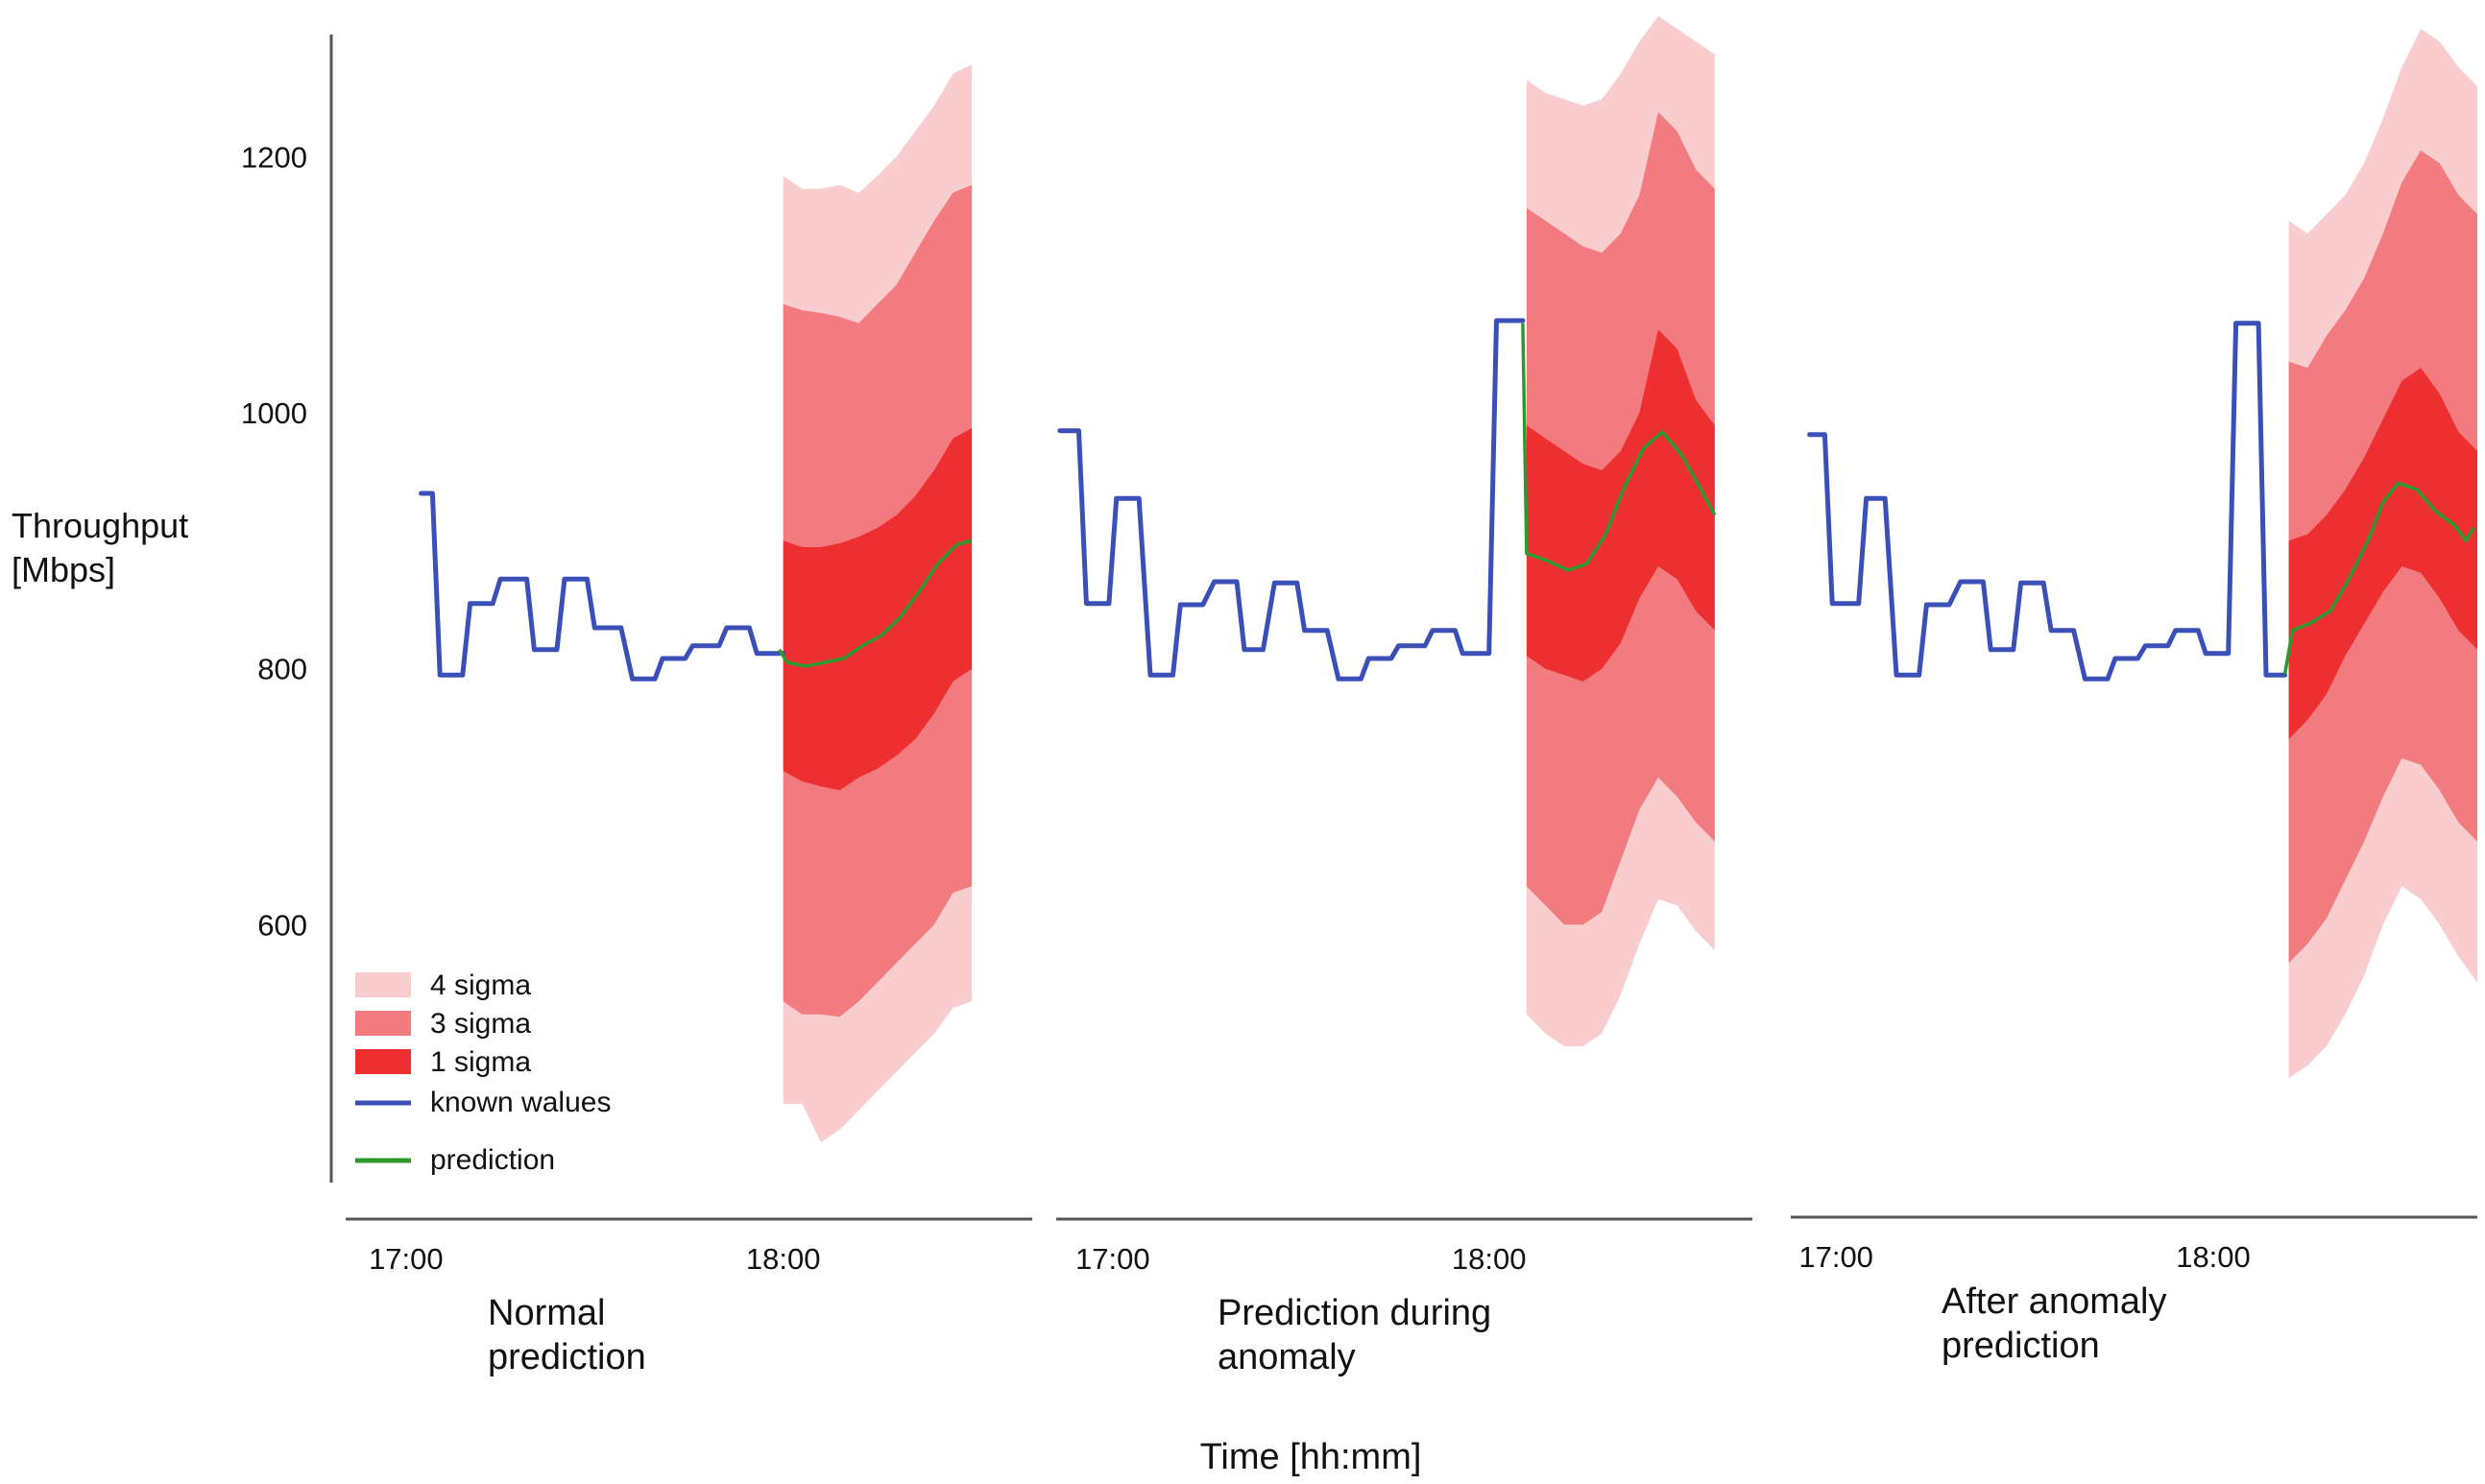  I want to click on panel-title: Normal prediction, so click(567, 1335).